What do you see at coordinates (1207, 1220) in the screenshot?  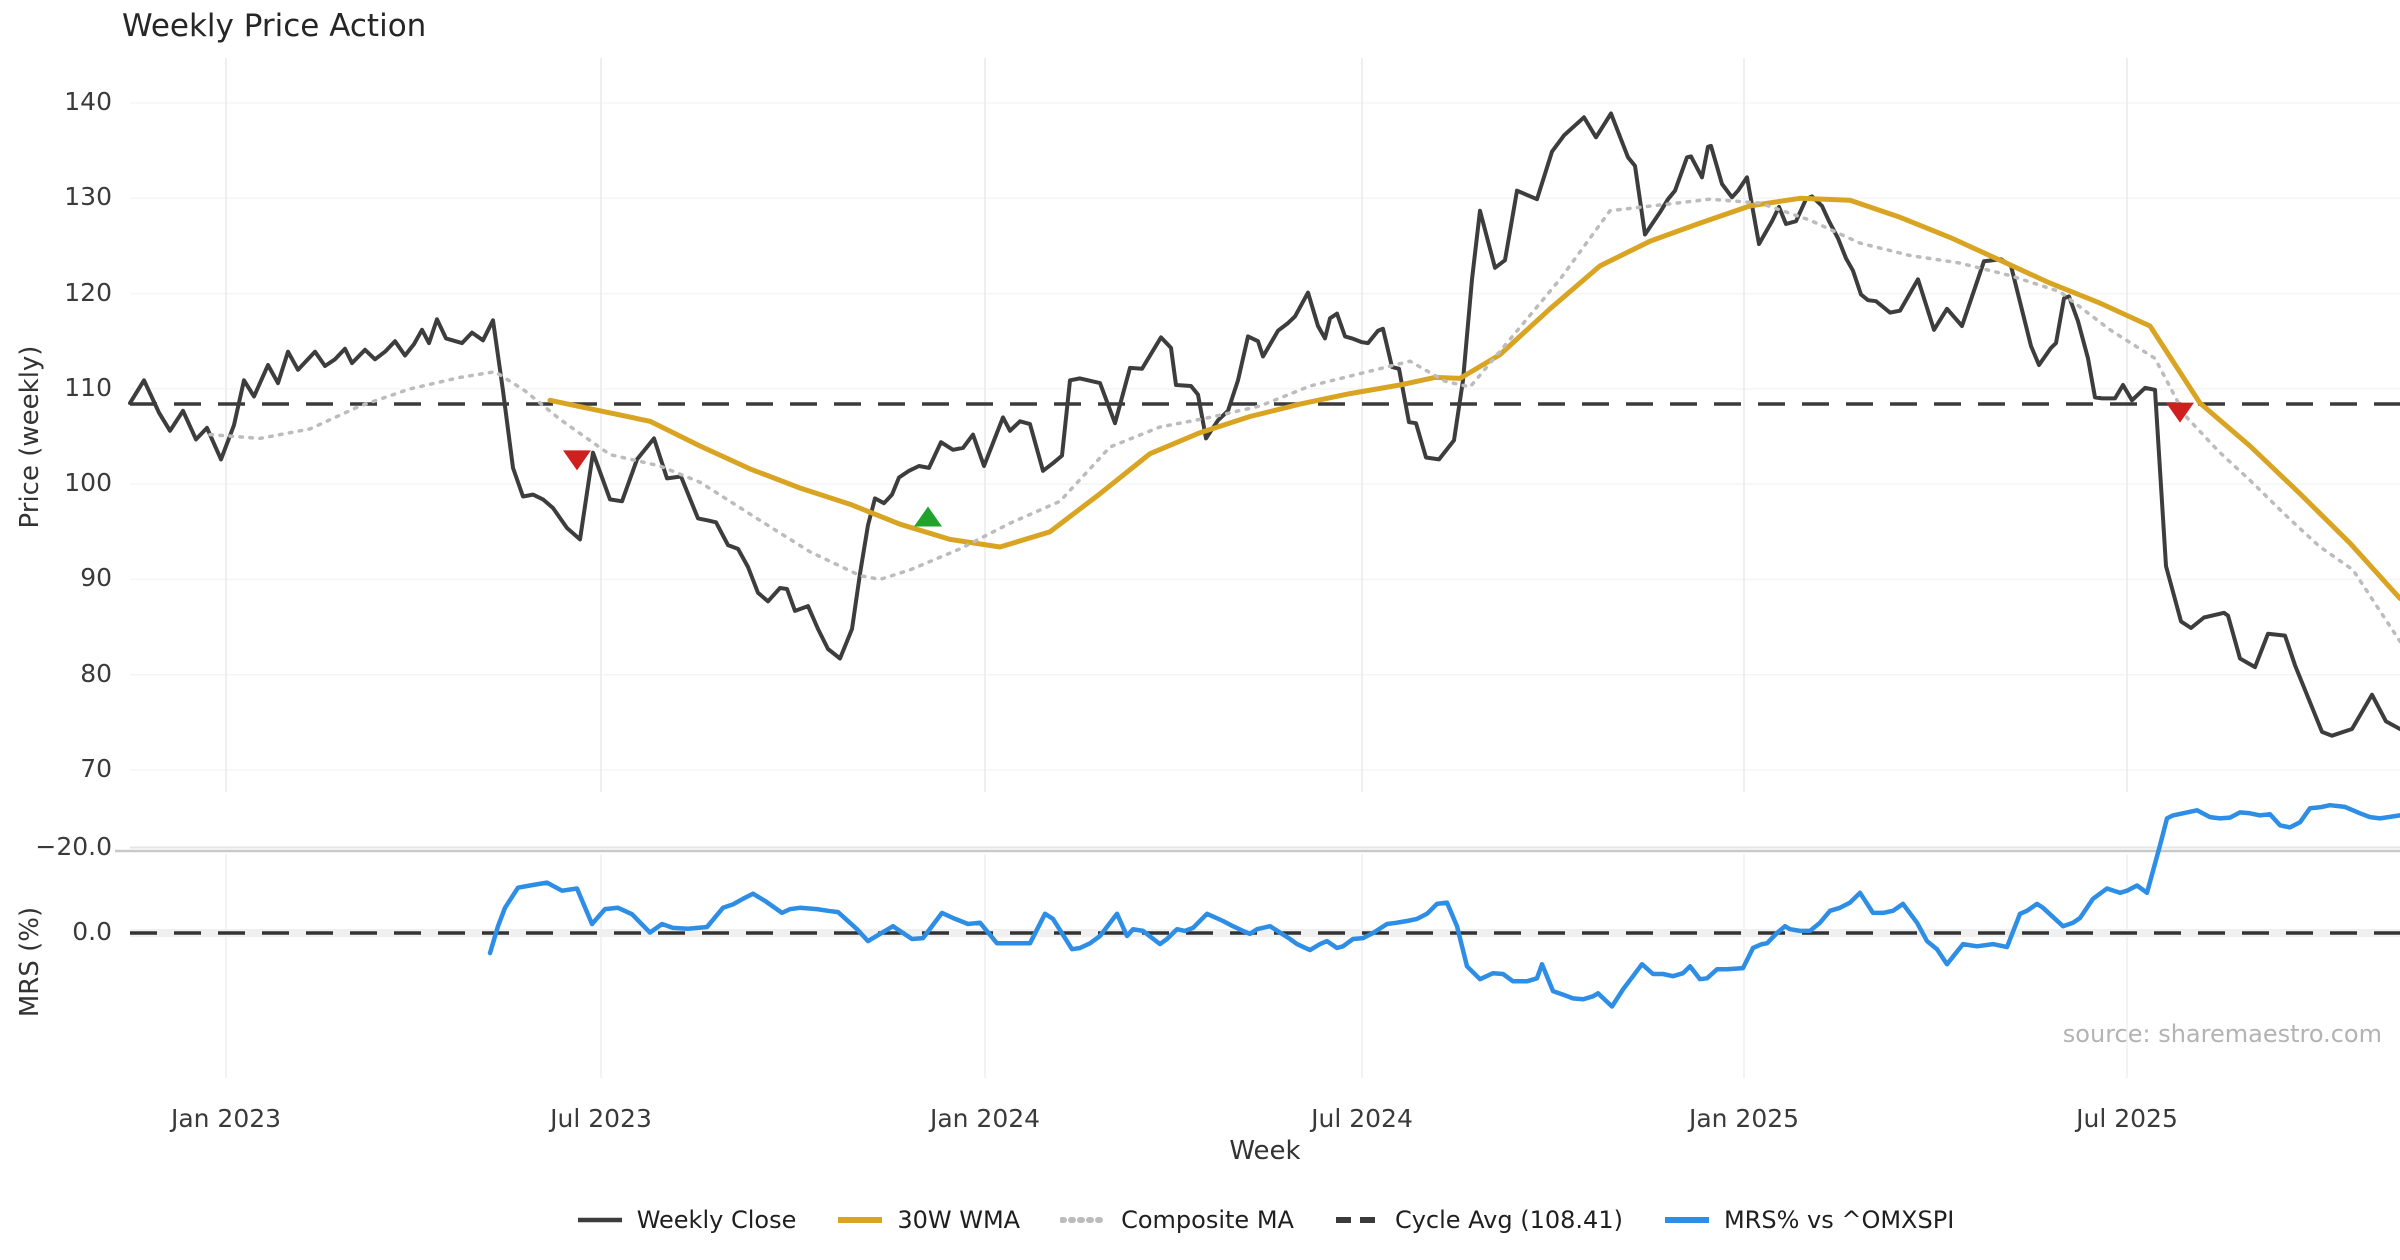 I see `legend-label: Composite MA` at bounding box center [1207, 1220].